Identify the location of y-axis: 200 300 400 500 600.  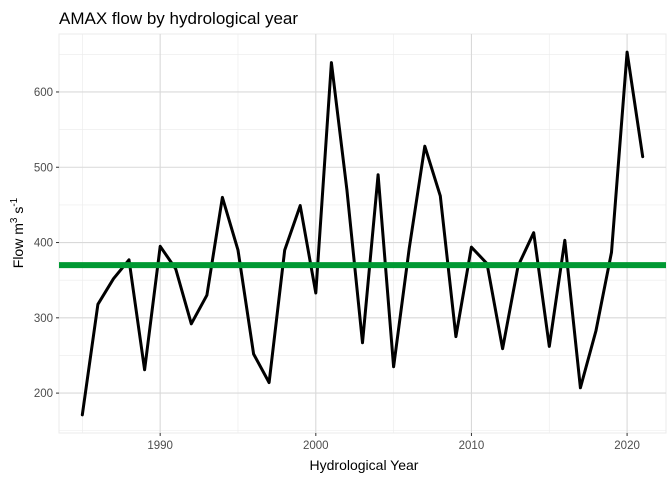
(46, 243).